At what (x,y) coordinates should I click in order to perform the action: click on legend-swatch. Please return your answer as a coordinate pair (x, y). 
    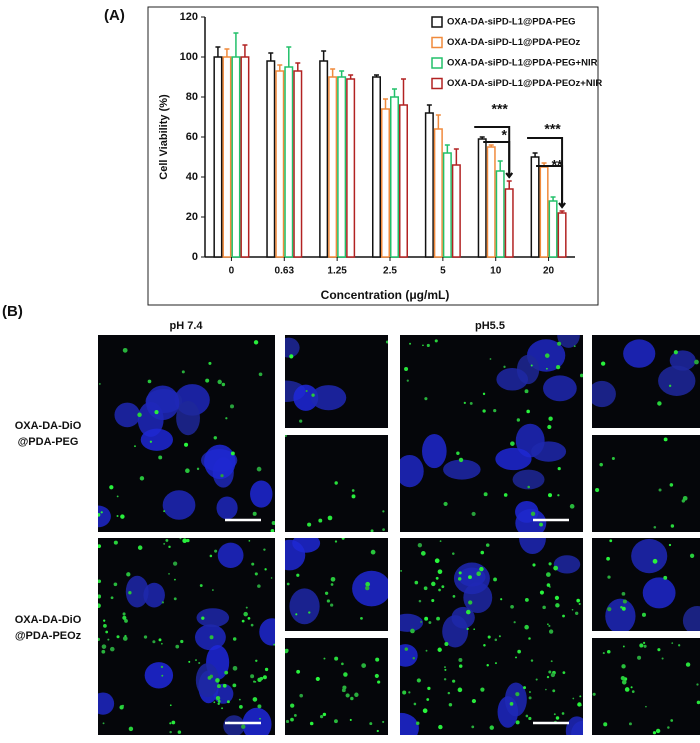
    Looking at the image, I should click on (437, 42).